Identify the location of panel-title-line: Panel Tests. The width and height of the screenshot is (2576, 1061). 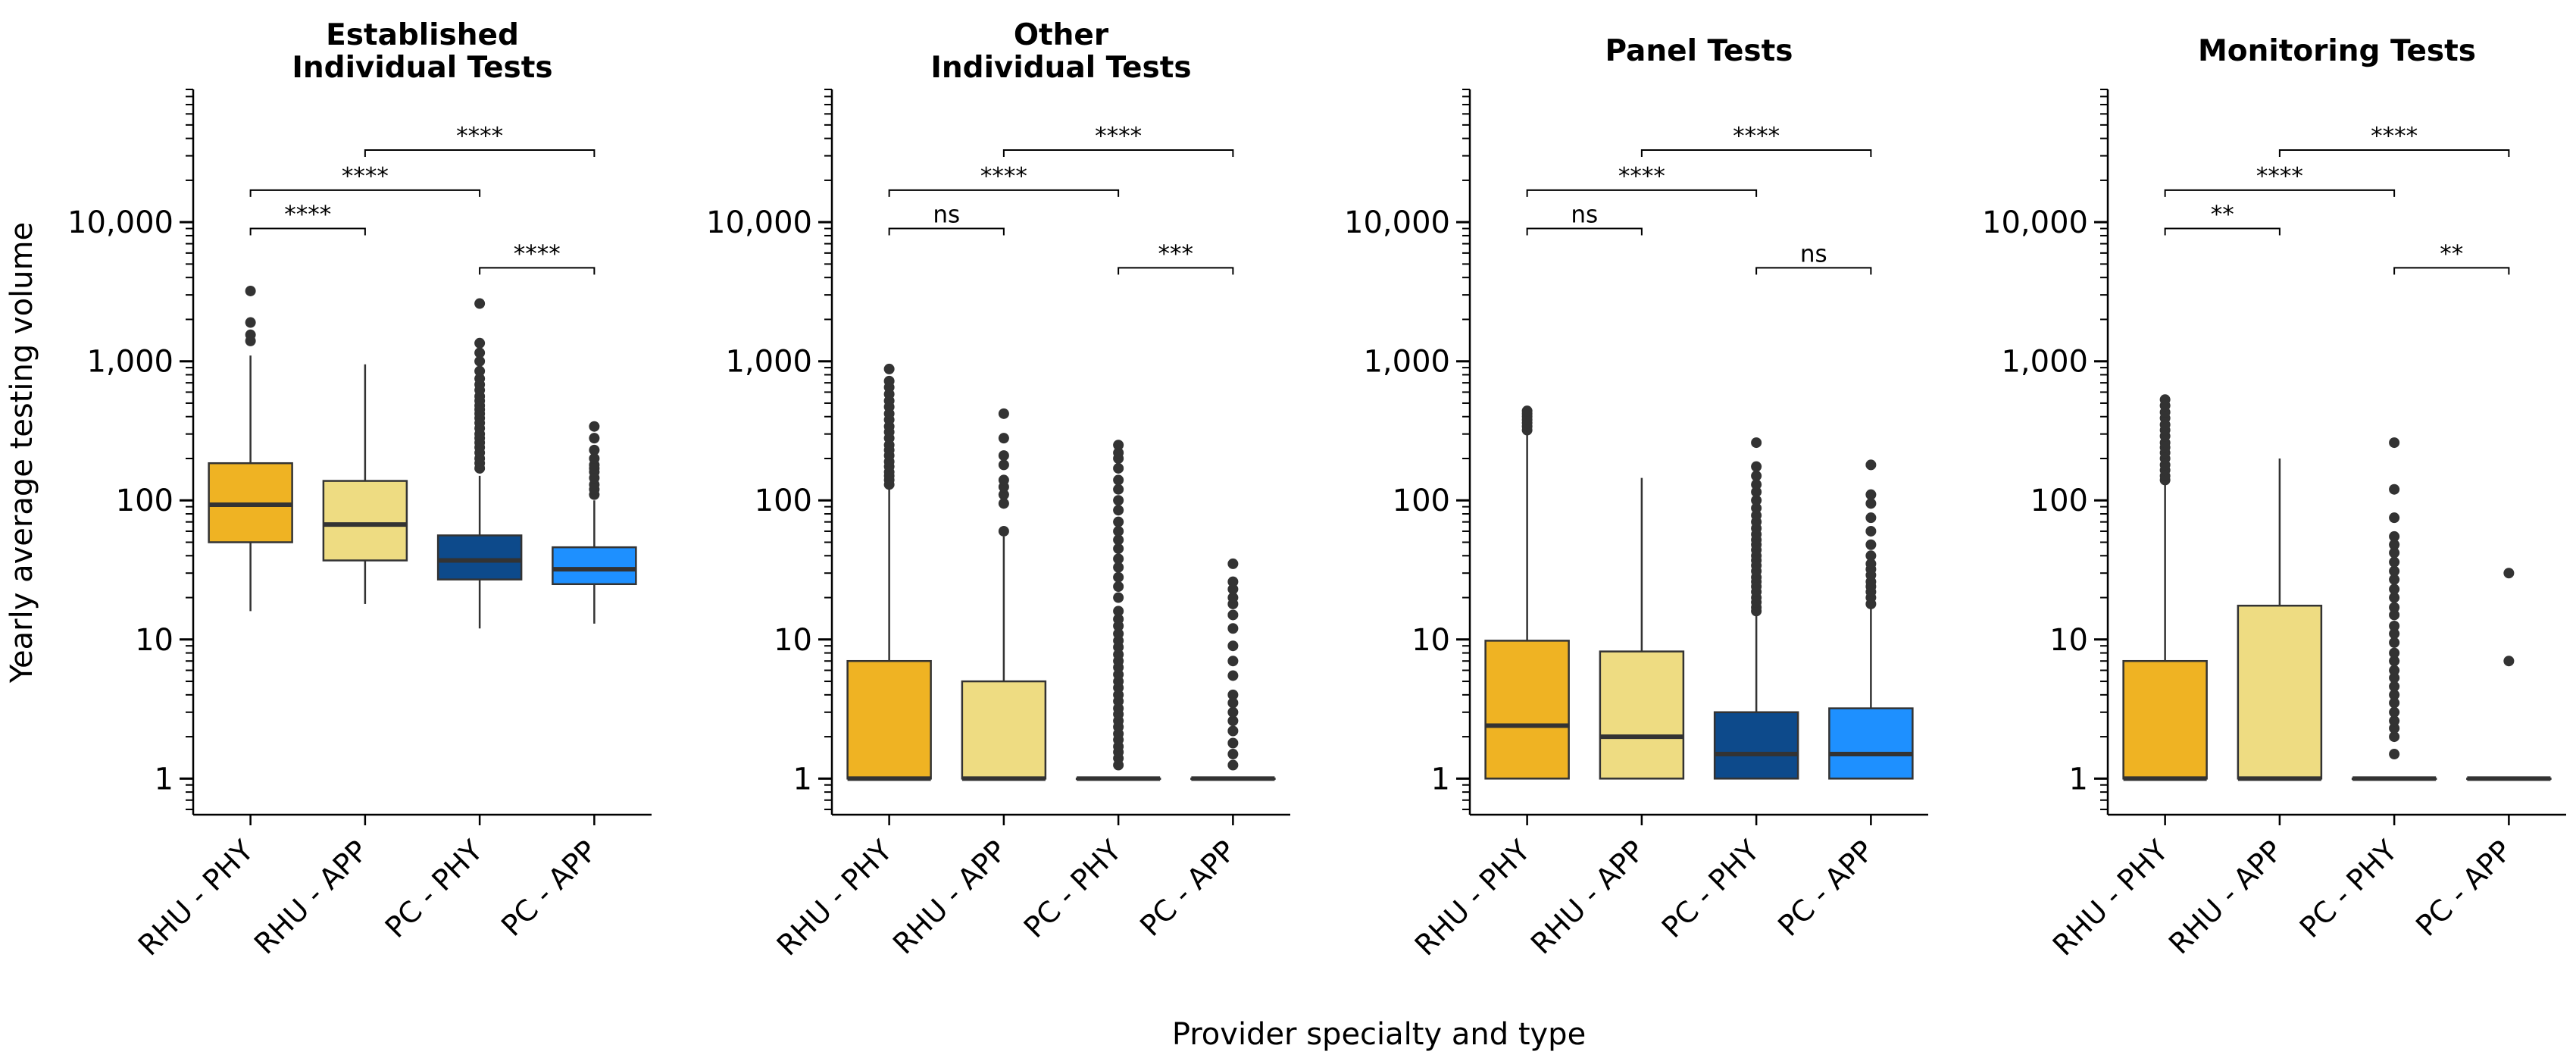
(1699, 51).